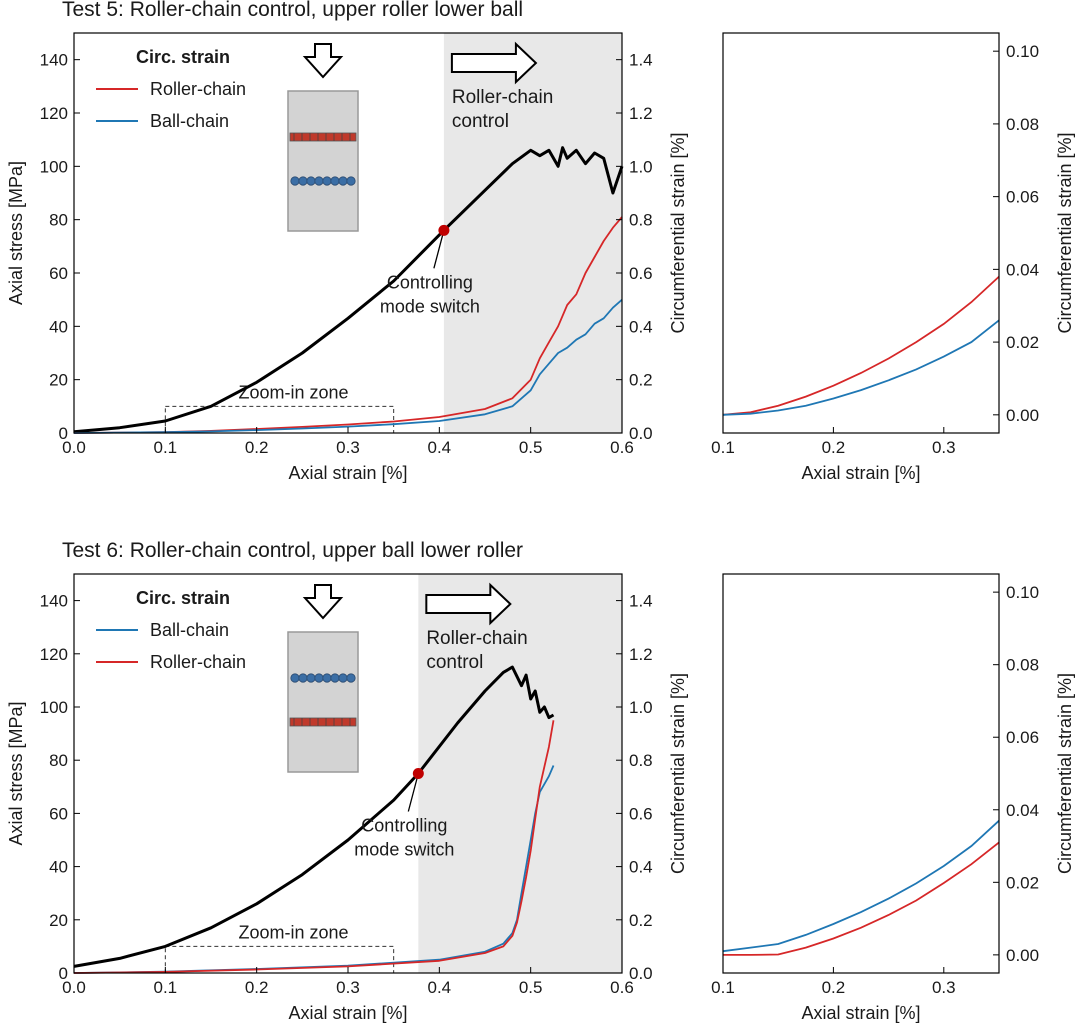 The height and width of the screenshot is (1032, 1080). I want to click on zoom-y2-tick-label: 0.04, so click(1022, 269).